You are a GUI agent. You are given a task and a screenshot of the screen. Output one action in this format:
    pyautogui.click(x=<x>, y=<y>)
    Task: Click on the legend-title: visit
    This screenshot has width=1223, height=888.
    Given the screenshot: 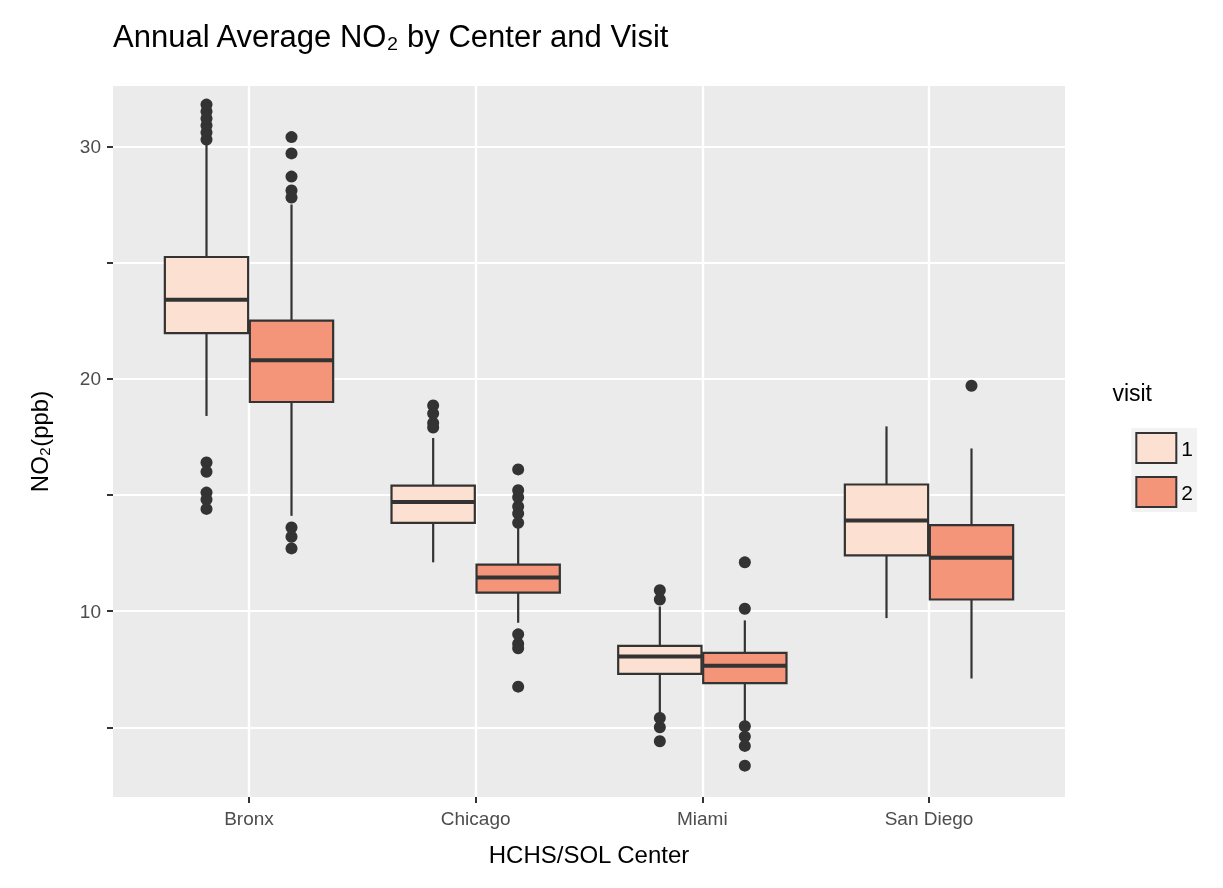 What is the action you would take?
    pyautogui.click(x=1132, y=392)
    